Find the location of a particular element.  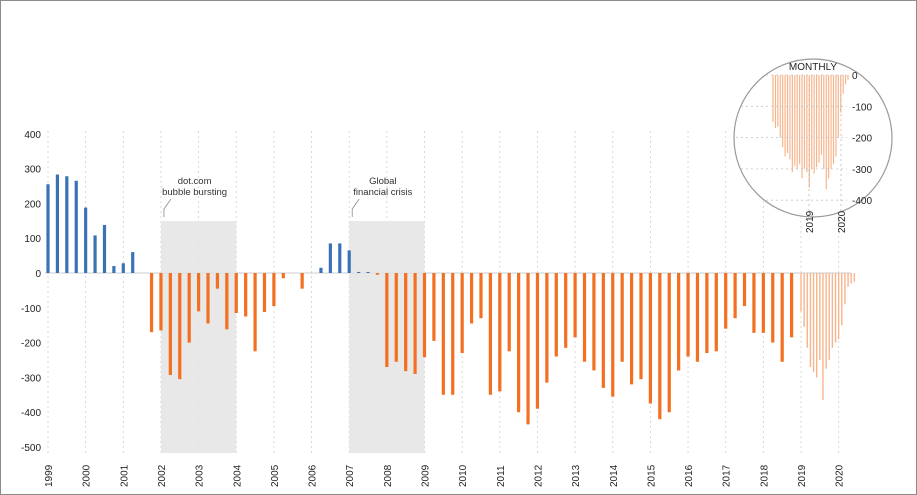

main-chart-y-axis: 400 300 200 100 0 -100 -200 -300 -400 -500 is located at coordinates (31, 292).